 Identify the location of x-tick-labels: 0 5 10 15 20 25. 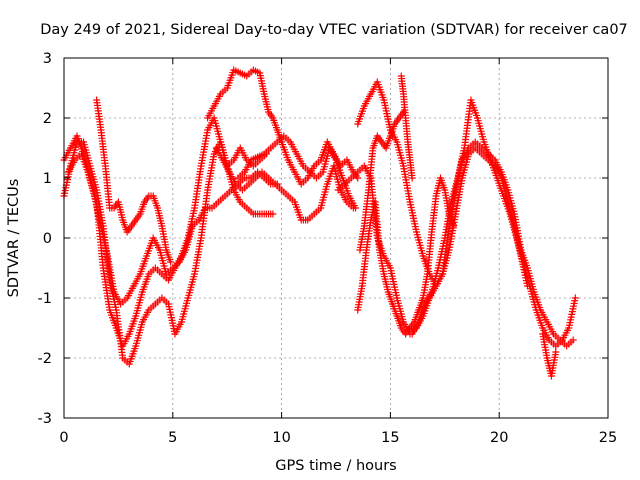
(338, 438).